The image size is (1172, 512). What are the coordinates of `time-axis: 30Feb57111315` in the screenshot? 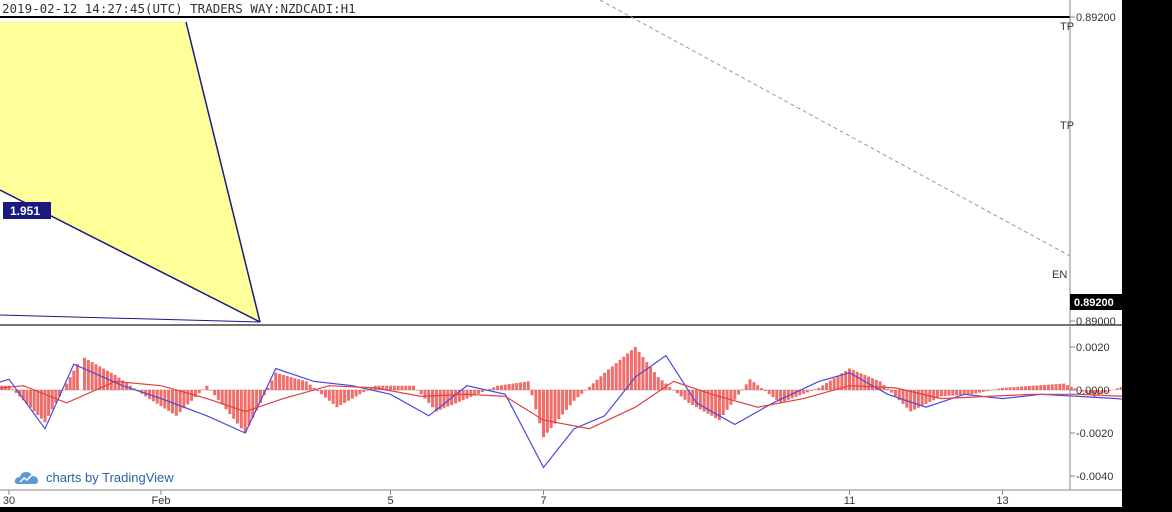 It's located at (582, 498).